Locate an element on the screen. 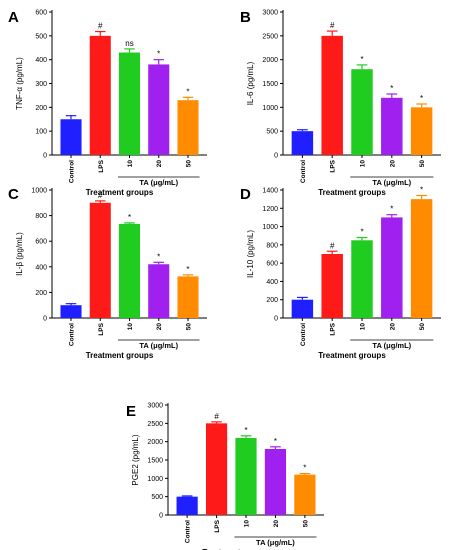  y-tick-label: 1200 is located at coordinates (270, 209).